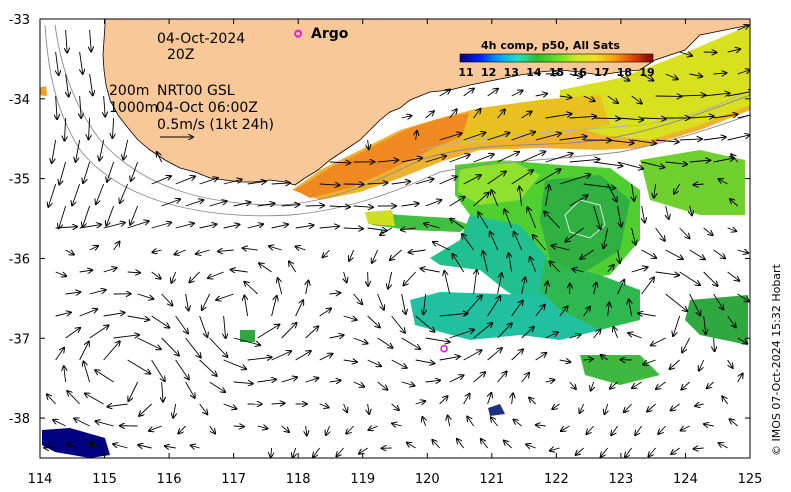 The width and height of the screenshot is (791, 492). What do you see at coordinates (444, 348) in the screenshot?
I see `argo-float-marker` at bounding box center [444, 348].